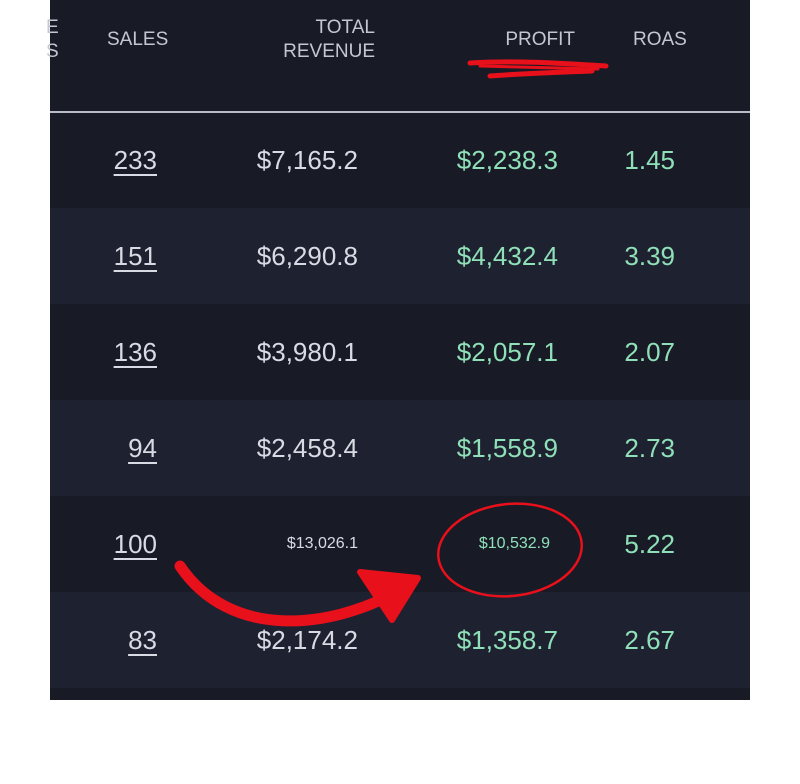 The width and height of the screenshot is (800, 784). Describe the element at coordinates (322, 543) in the screenshot. I see `total-revenue-cell: $13,026.1` at that location.